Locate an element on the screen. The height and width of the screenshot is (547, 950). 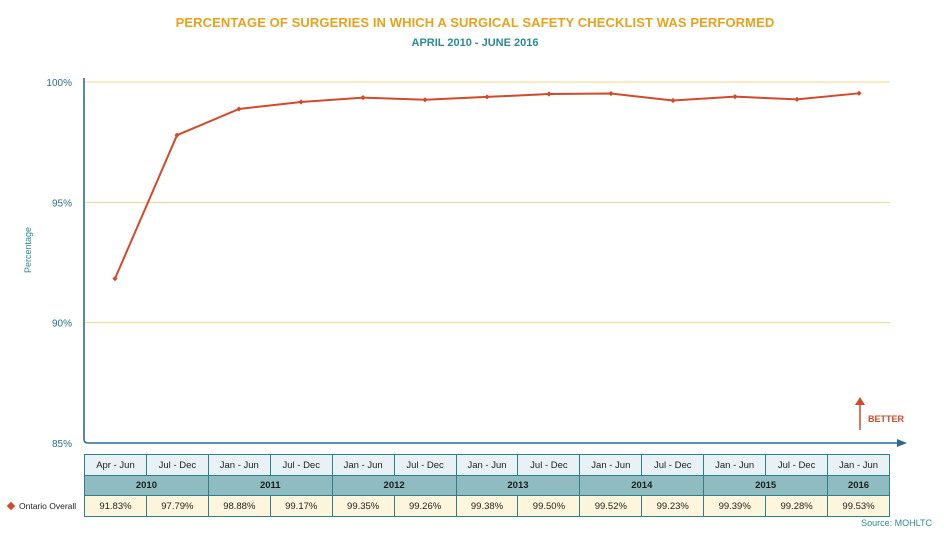
year-cell: 2010 is located at coordinates (146, 485).